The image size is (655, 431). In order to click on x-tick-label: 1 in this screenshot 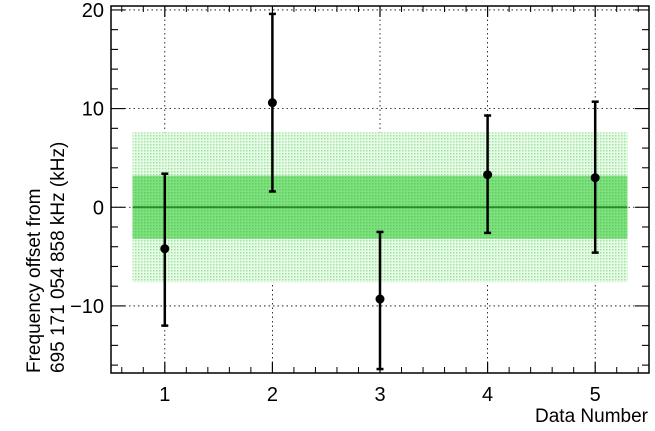, I will do `click(164, 395)`.